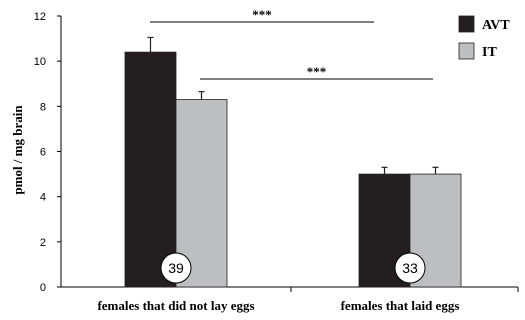  Describe the element at coordinates (48, 152) in the screenshot. I see `y-axis: 0 2 4 6 8 10 12` at that location.